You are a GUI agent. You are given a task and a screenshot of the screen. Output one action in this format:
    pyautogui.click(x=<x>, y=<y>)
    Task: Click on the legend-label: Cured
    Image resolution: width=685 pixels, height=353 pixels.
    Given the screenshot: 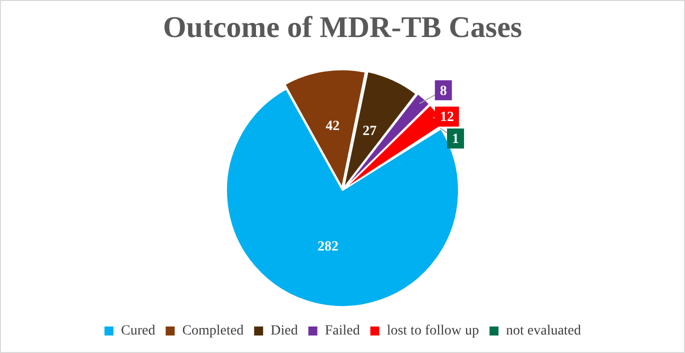 What is the action you would take?
    pyautogui.click(x=138, y=331)
    